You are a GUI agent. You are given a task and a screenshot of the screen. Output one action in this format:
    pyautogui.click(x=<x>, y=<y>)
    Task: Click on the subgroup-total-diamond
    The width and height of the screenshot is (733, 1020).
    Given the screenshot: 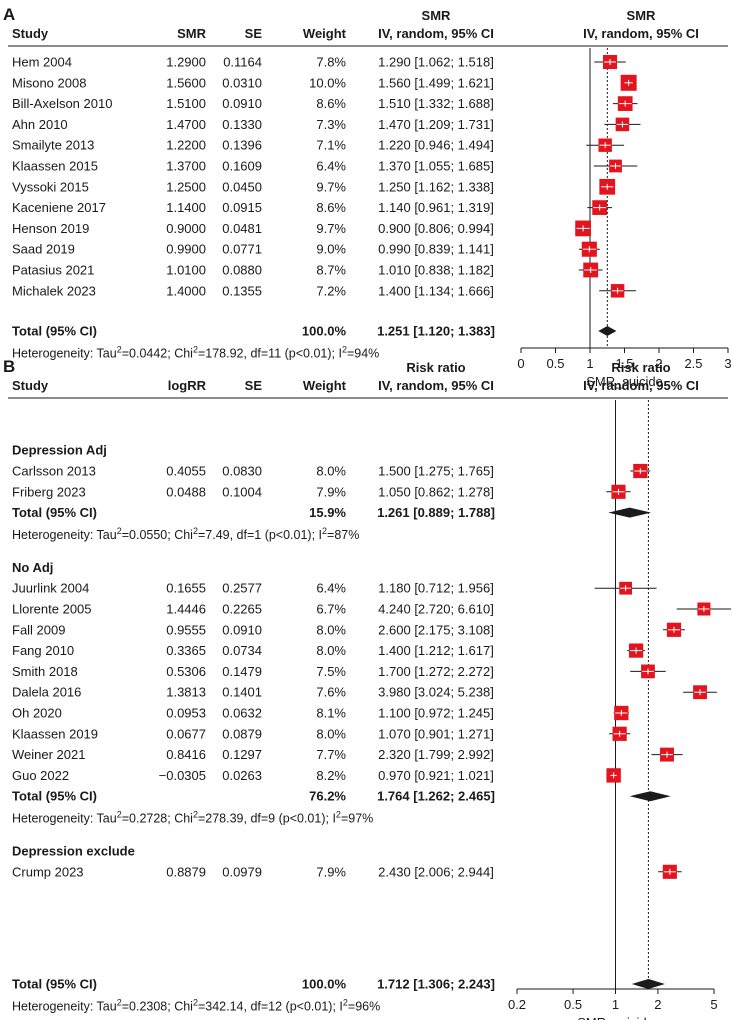 What is the action you would take?
    pyautogui.click(x=650, y=796)
    